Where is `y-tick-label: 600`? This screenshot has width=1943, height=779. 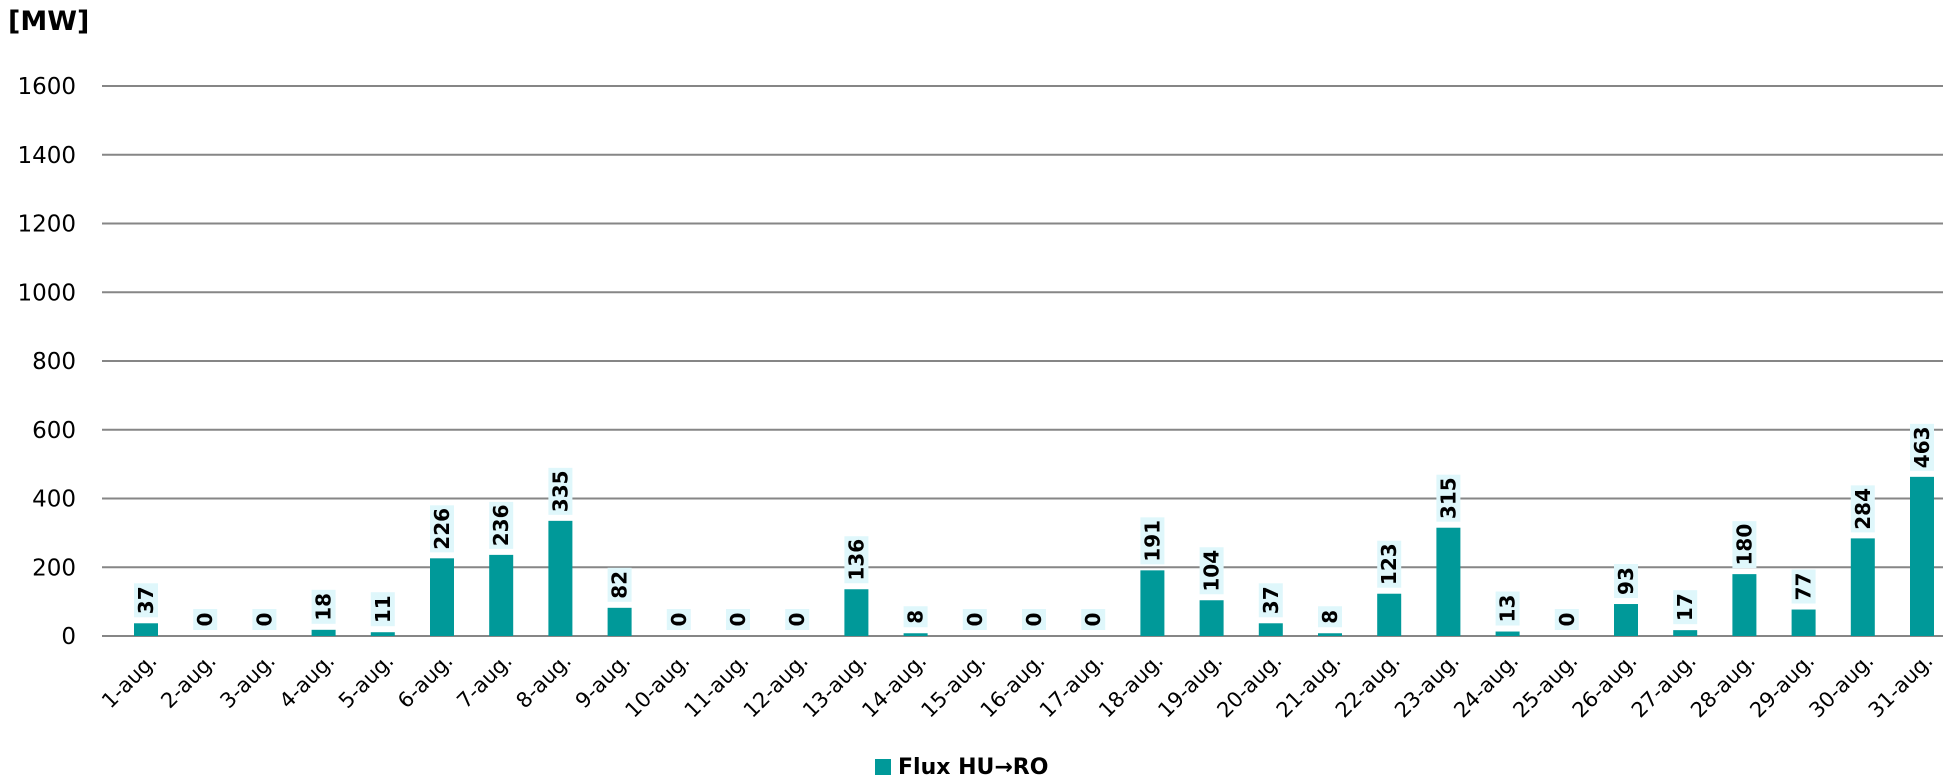
y-tick-label: 600 is located at coordinates (54, 431).